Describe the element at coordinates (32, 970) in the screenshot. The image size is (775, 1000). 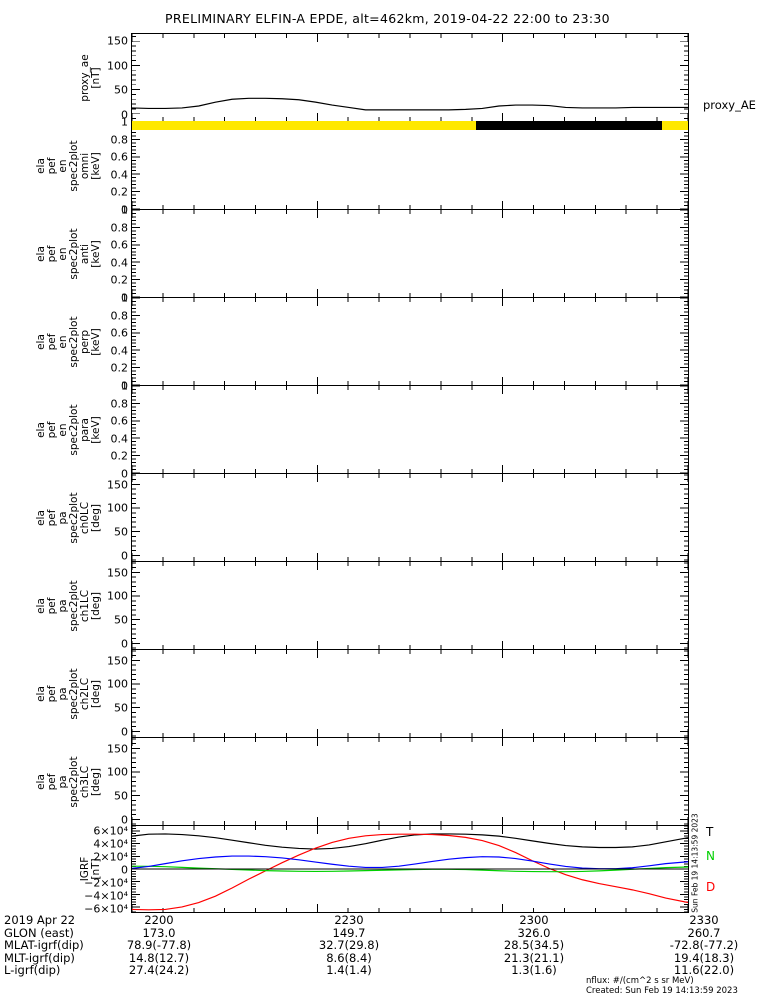
I see `annotation-label: L-igrf(dip)` at that location.